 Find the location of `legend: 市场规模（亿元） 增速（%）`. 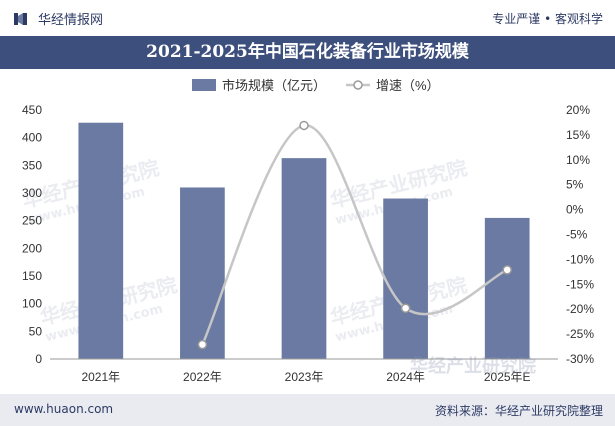

legend: 市场规模（亿元） 增速（%） is located at coordinates (316, 85).